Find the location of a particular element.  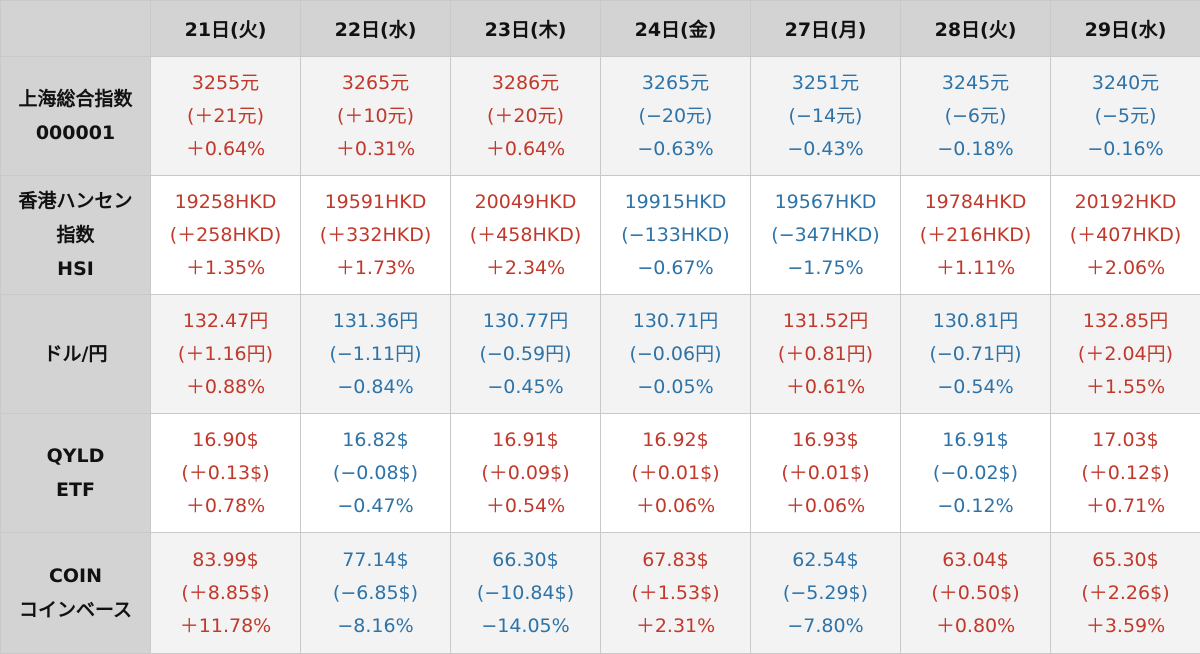

quote-price: 132.47円 is located at coordinates (225, 321).